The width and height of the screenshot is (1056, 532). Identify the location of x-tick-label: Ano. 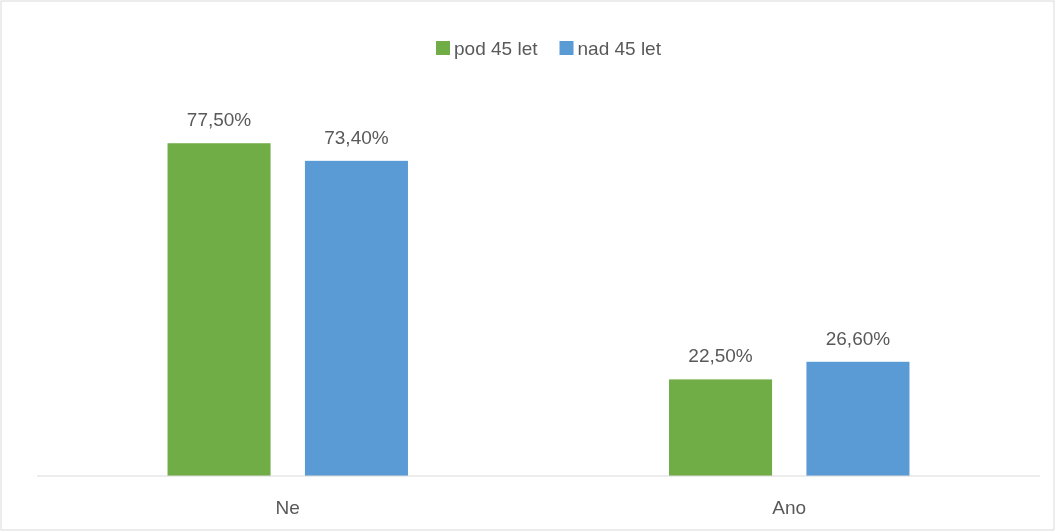
(789, 507).